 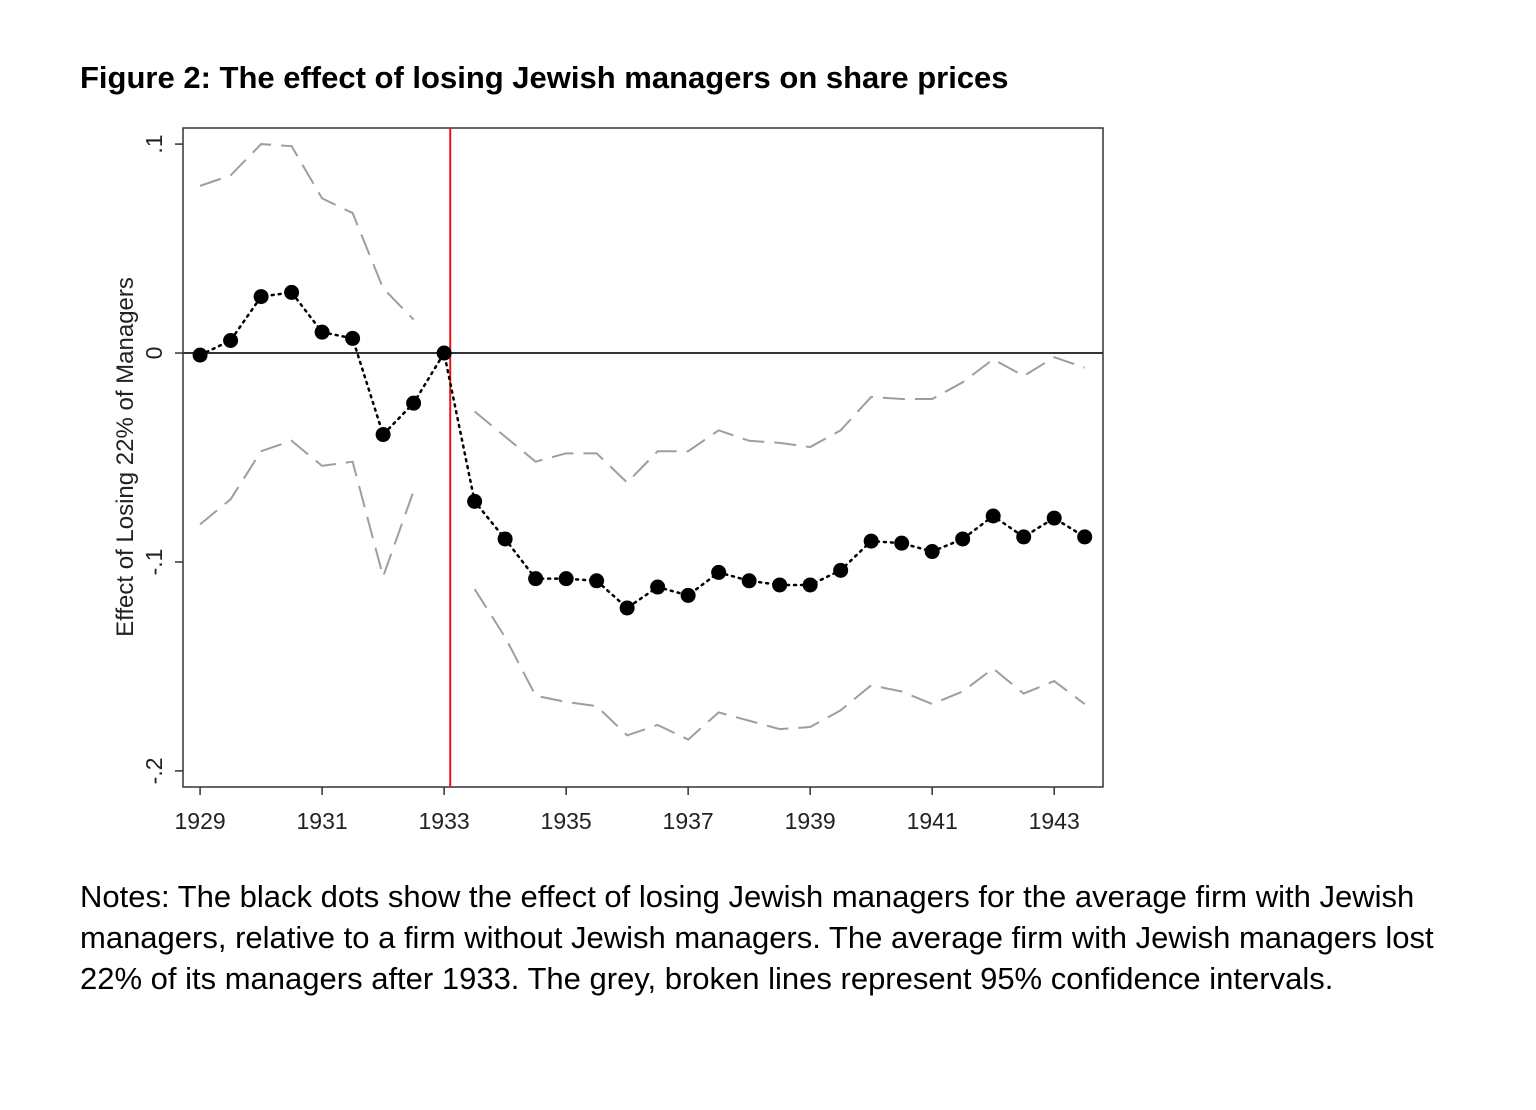 I want to click on x-tick-label: 1929, so click(x=199, y=821).